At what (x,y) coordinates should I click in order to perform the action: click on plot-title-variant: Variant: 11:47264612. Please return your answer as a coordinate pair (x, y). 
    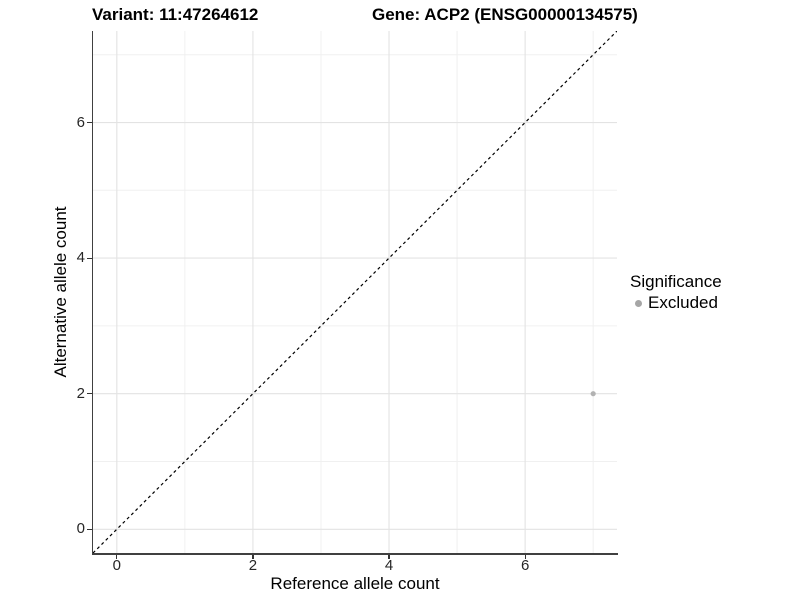
    Looking at the image, I should click on (175, 14).